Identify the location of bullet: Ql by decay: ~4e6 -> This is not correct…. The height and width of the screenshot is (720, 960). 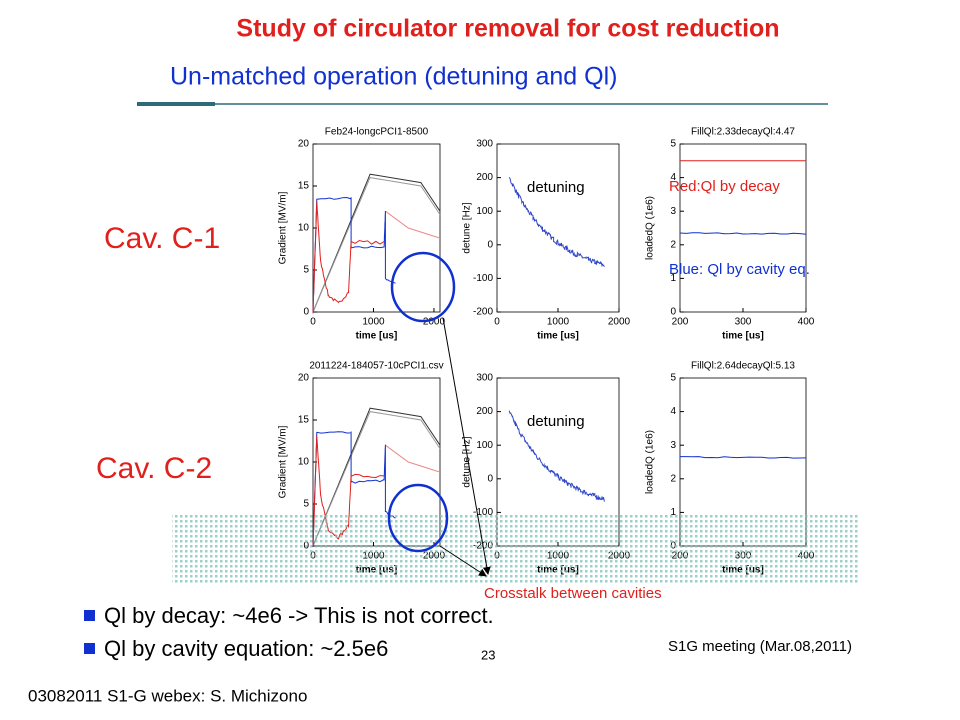
(299, 615).